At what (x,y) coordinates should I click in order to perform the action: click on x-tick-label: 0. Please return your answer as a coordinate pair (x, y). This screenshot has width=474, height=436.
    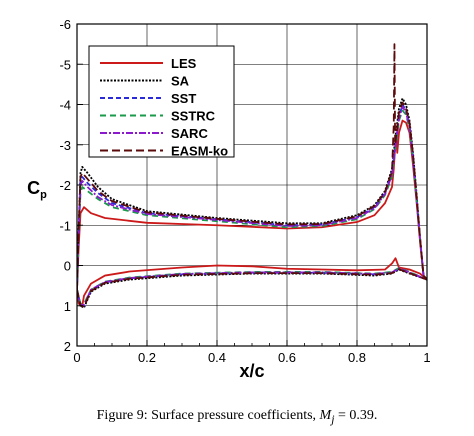
    Looking at the image, I should click on (76, 357).